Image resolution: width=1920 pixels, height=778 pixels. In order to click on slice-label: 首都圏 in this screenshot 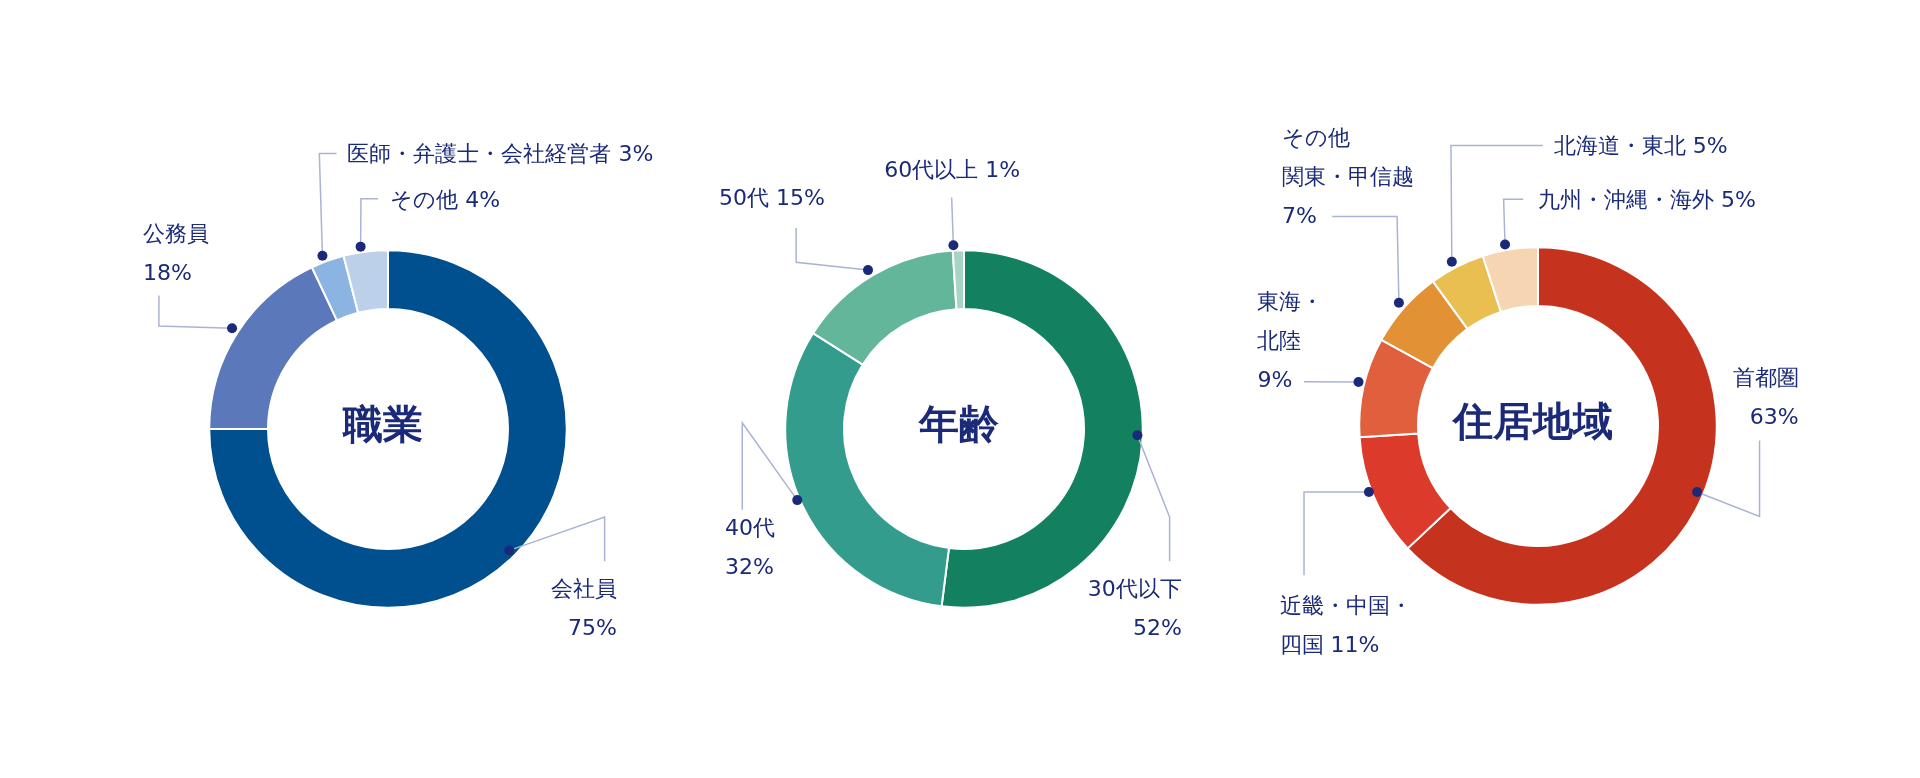, I will do `click(1765, 377)`.